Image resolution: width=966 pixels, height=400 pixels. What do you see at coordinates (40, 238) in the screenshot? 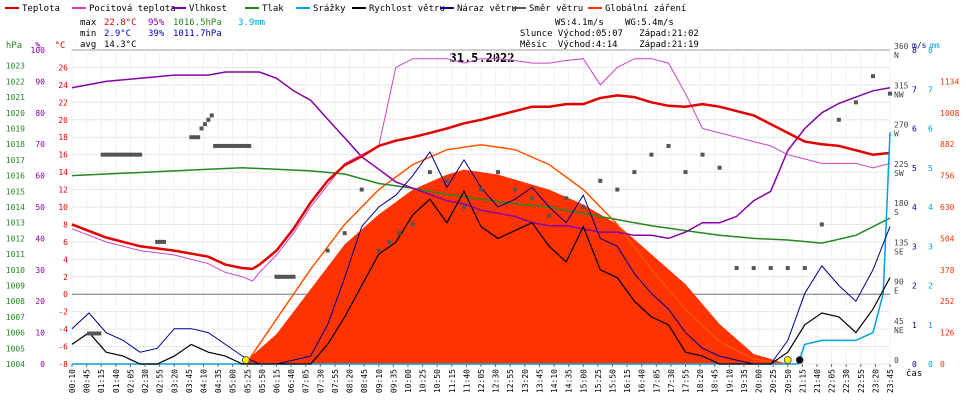
I see `axis-tick-pct: 40` at bounding box center [40, 238].